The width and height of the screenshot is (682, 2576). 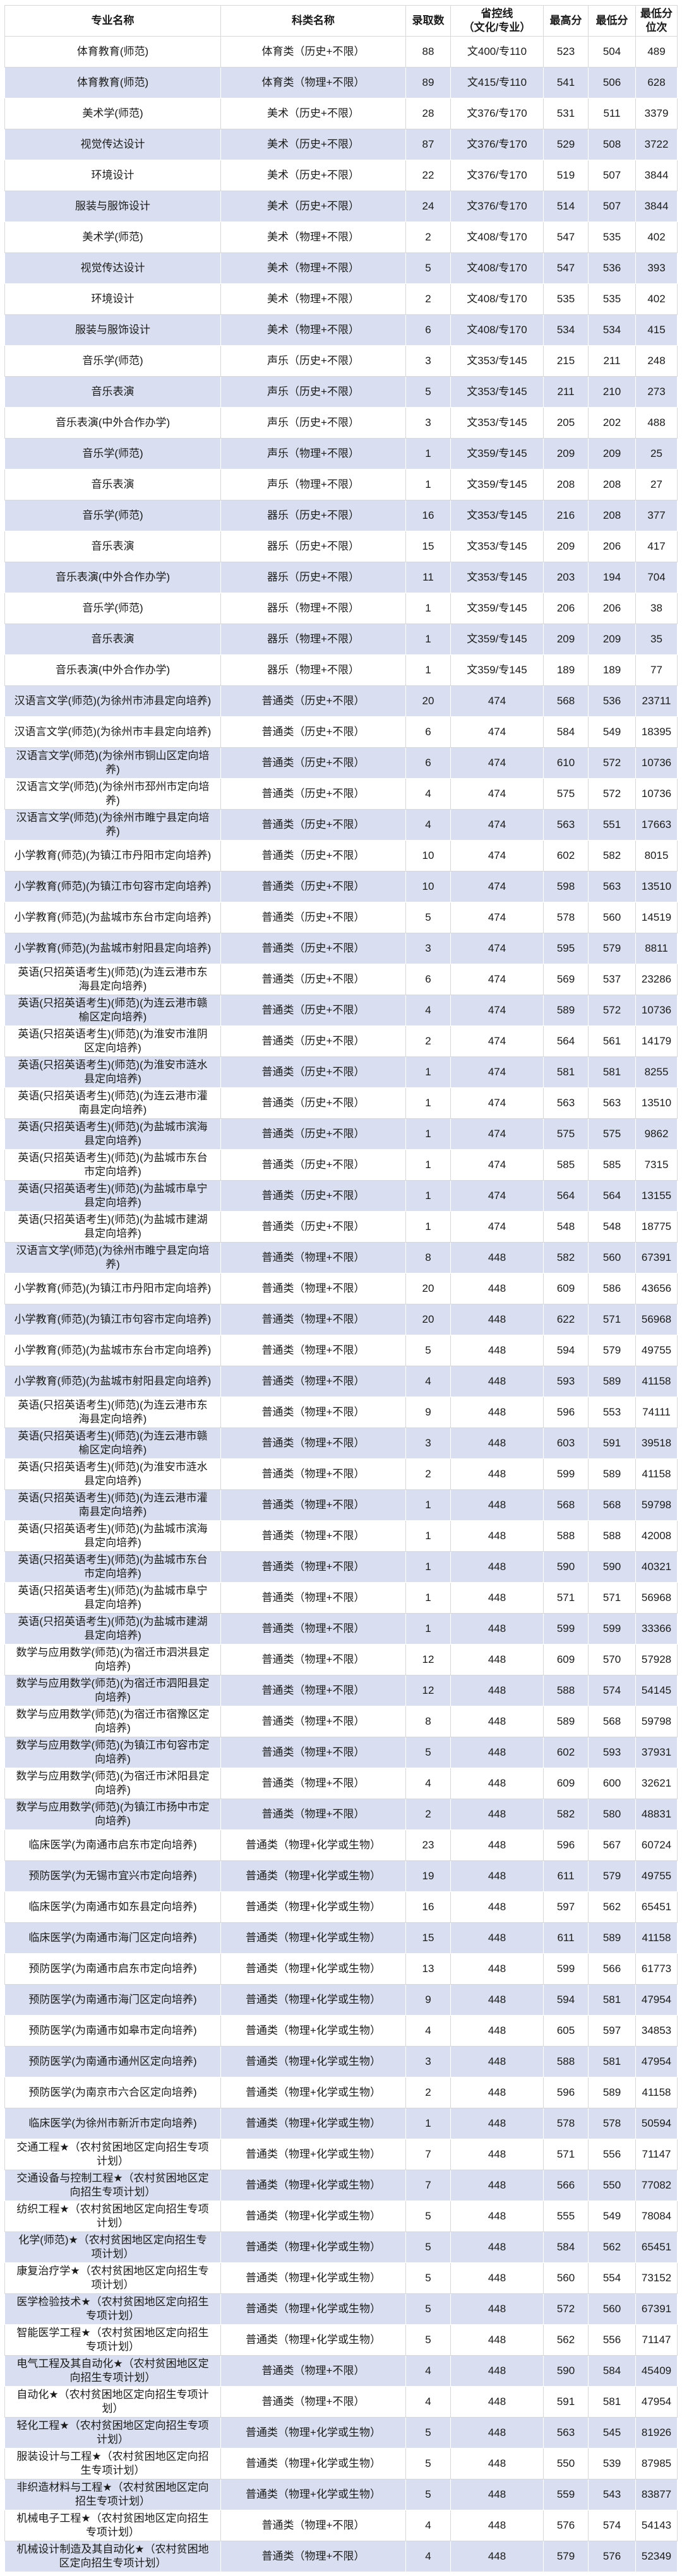 What do you see at coordinates (657, 1505) in the screenshot?
I see `min-rank-cell: 59798` at bounding box center [657, 1505].